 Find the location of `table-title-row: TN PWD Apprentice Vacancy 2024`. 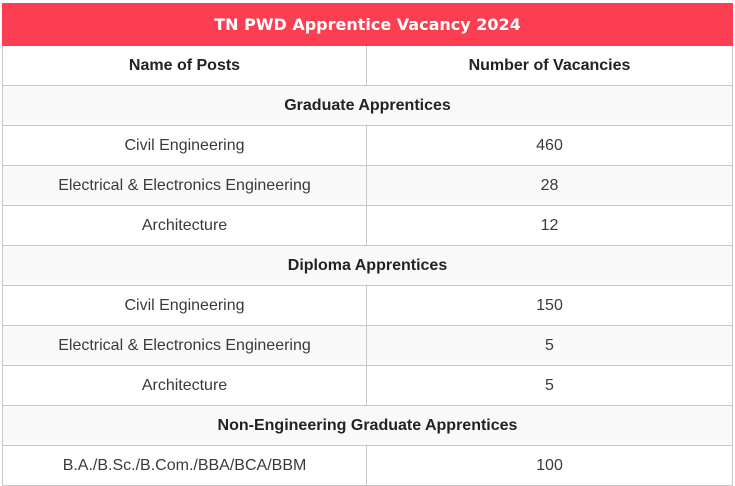

table-title-row: TN PWD Apprentice Vacancy 2024 is located at coordinates (367, 24).